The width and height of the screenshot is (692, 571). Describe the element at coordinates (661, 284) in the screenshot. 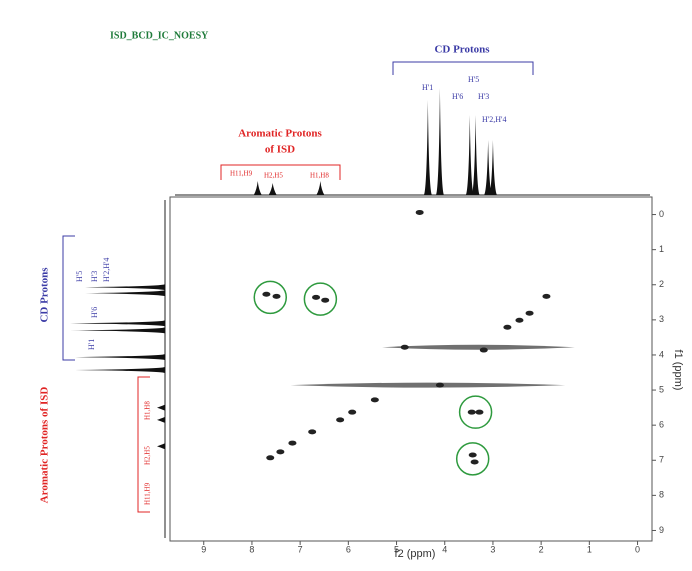

I see `y-tick-label: 2` at that location.